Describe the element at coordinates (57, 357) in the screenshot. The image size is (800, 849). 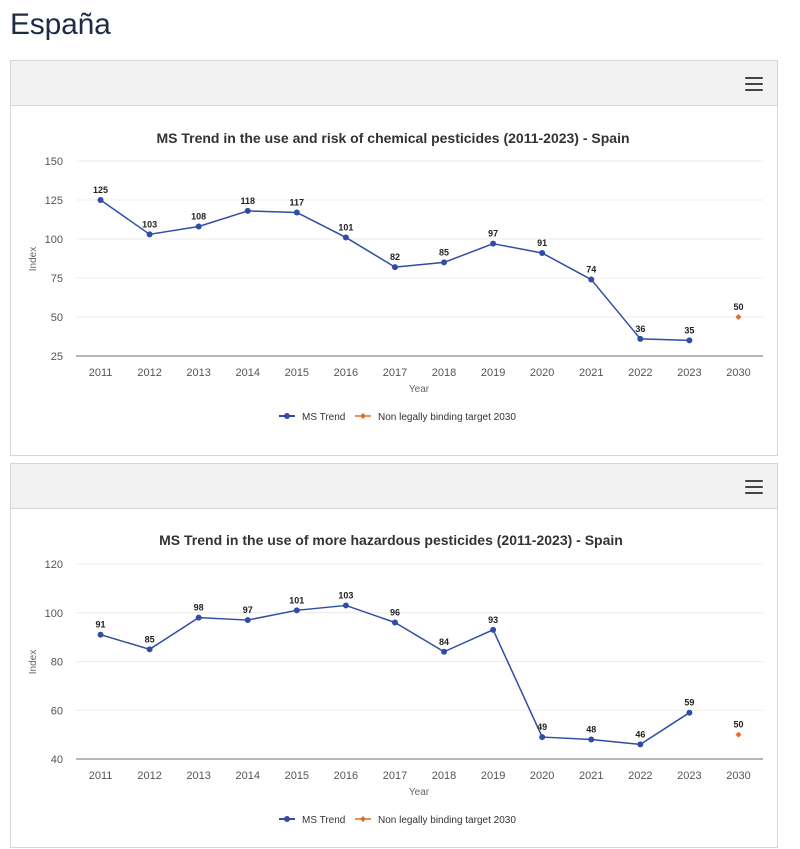
I see `y-tick-label: 25` at that location.